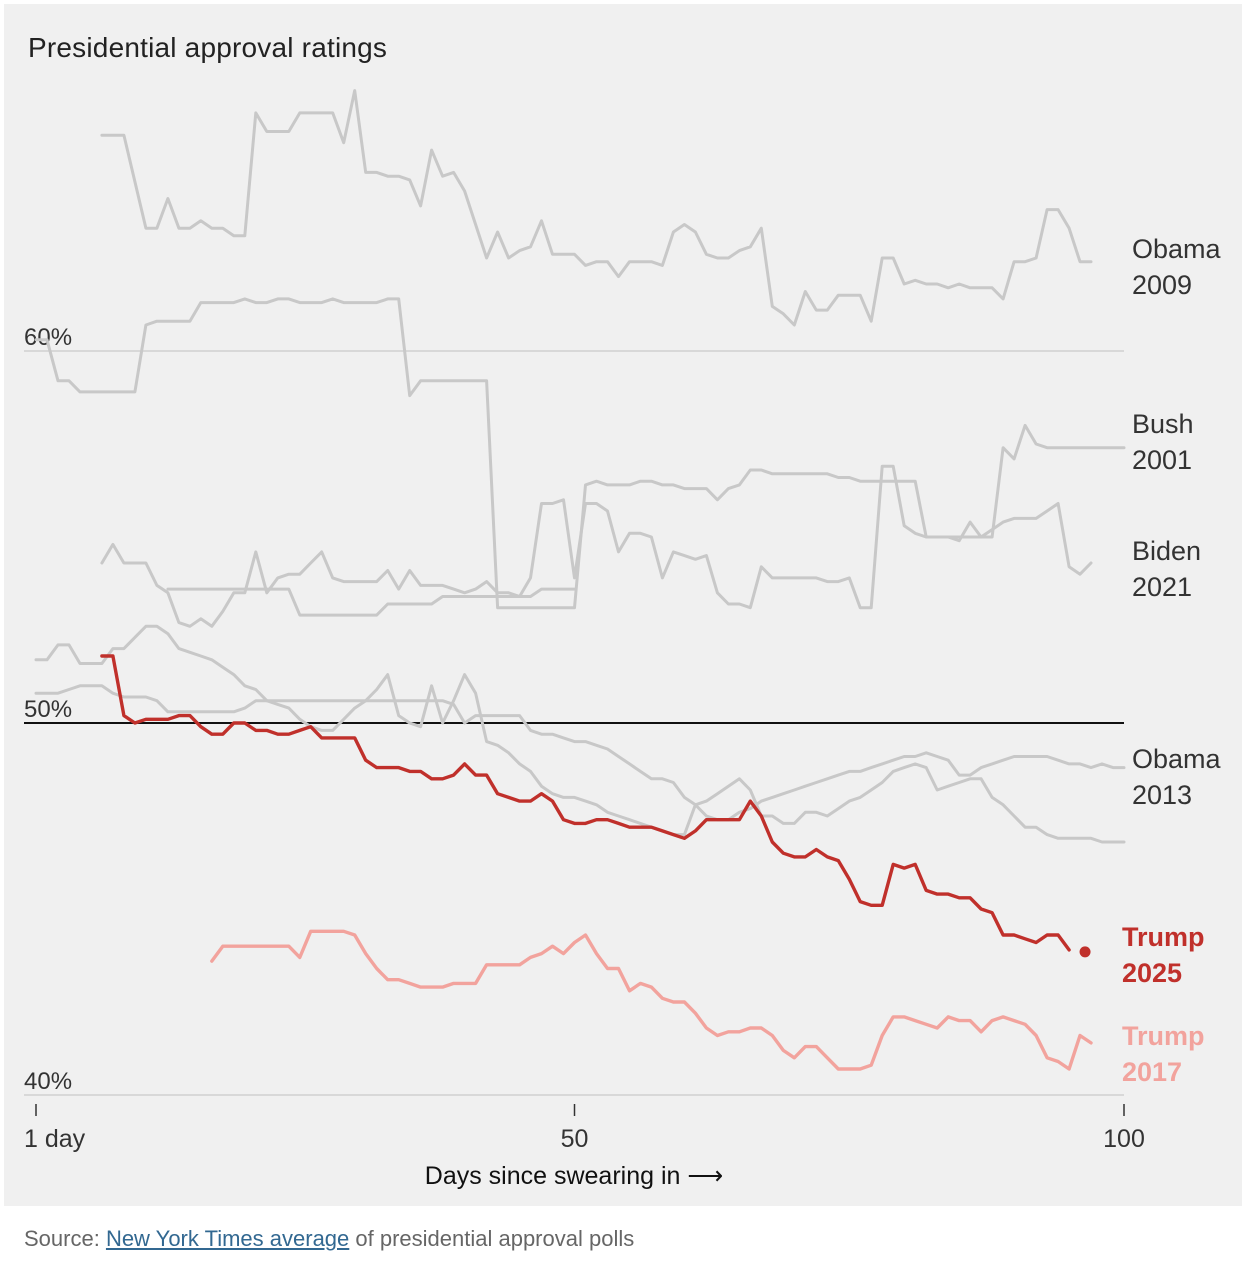  What do you see at coordinates (1152, 1072) in the screenshot?
I see `series-label-trump-2017: 2017` at bounding box center [1152, 1072].